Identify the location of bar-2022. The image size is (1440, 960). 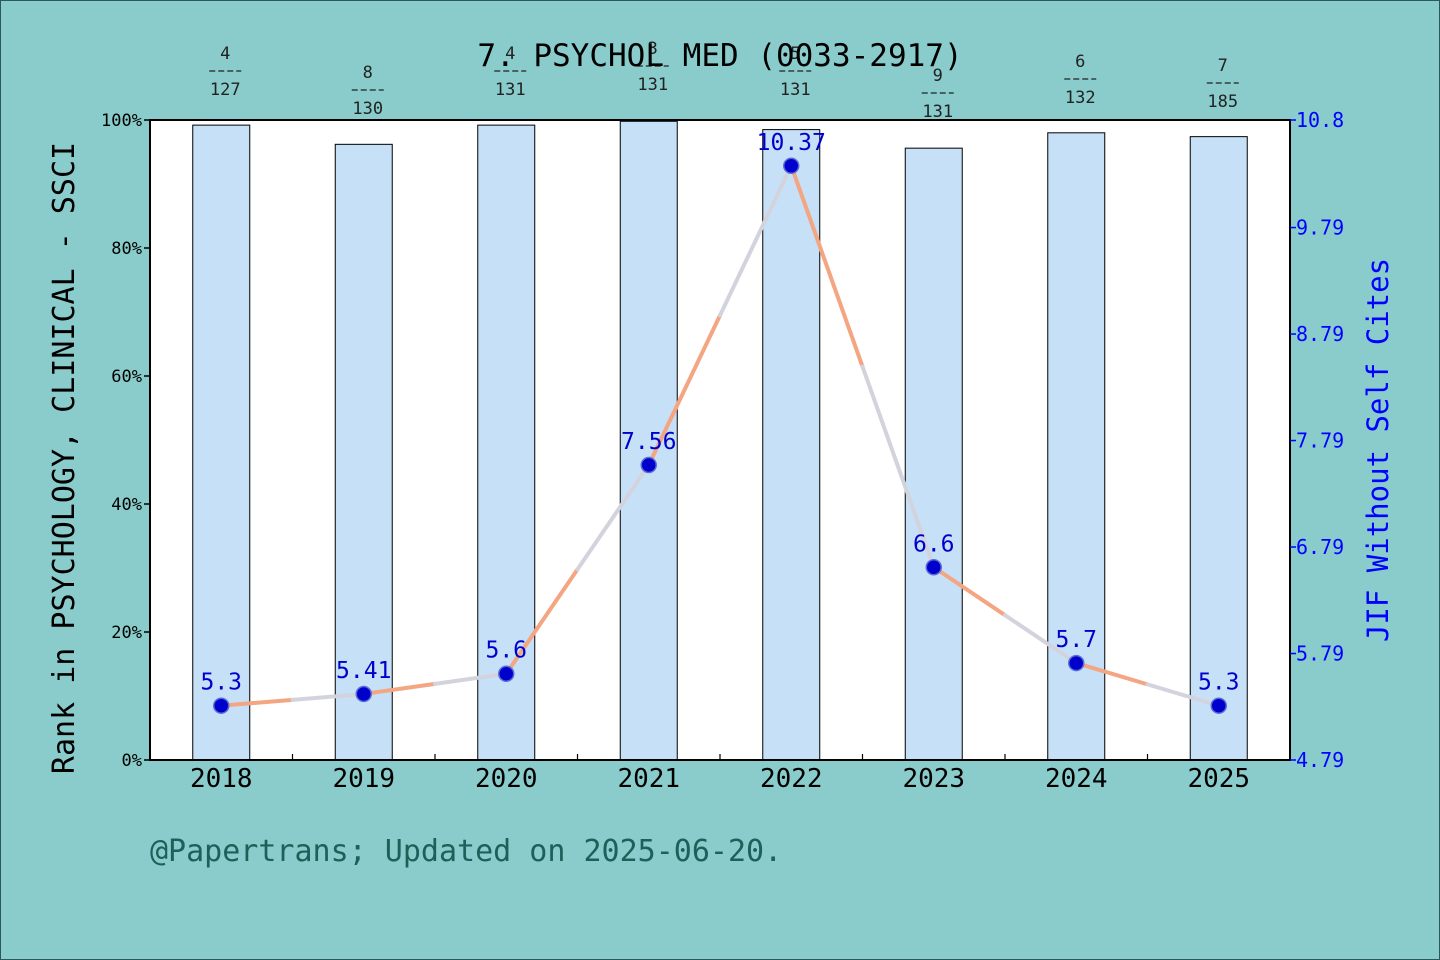
(791, 445).